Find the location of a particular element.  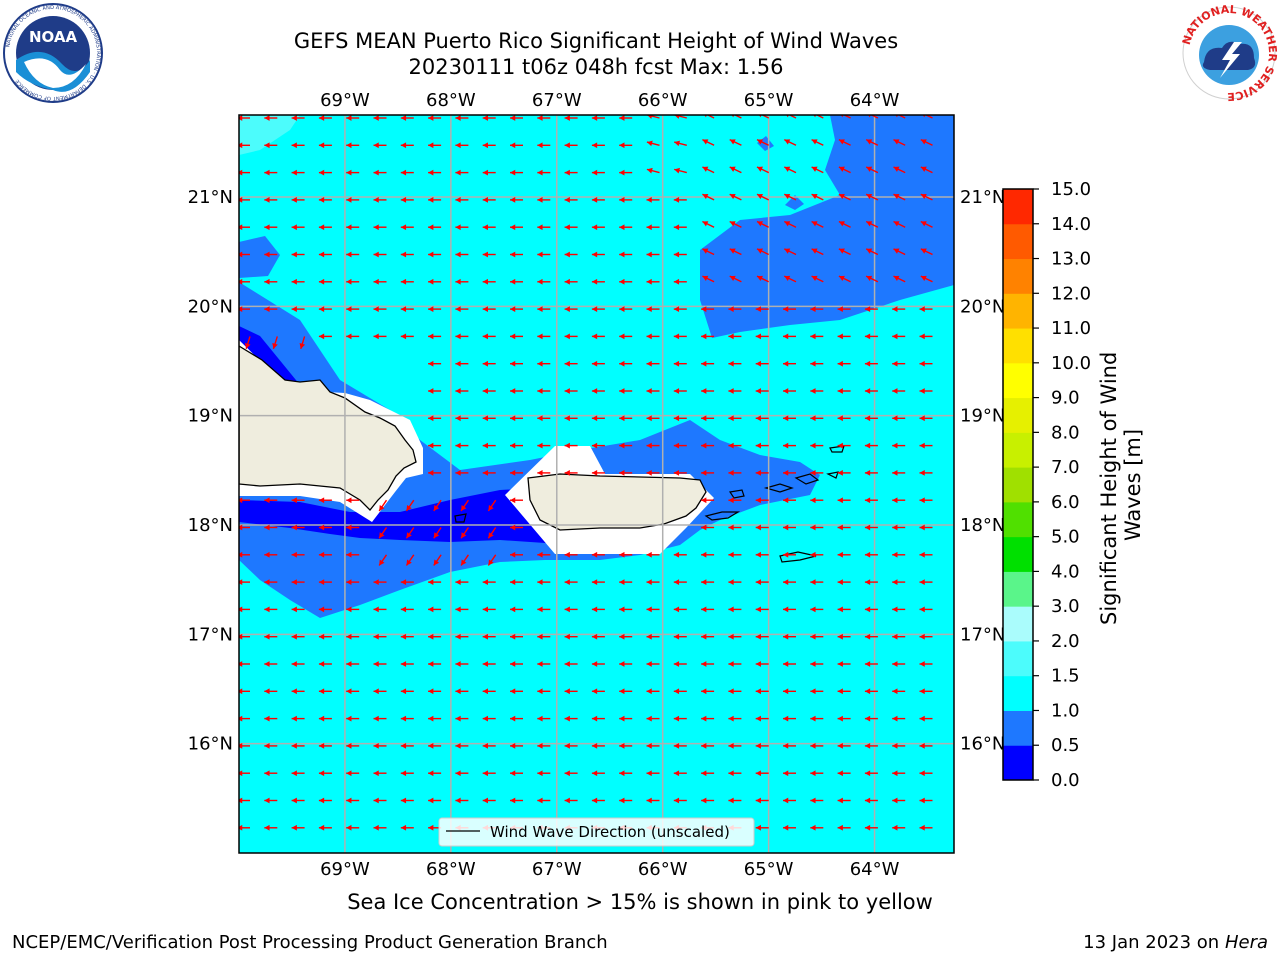

lon-labels-top: 69°W 68°W 67°W 66°W 65°W 64°W is located at coordinates (610, 100).